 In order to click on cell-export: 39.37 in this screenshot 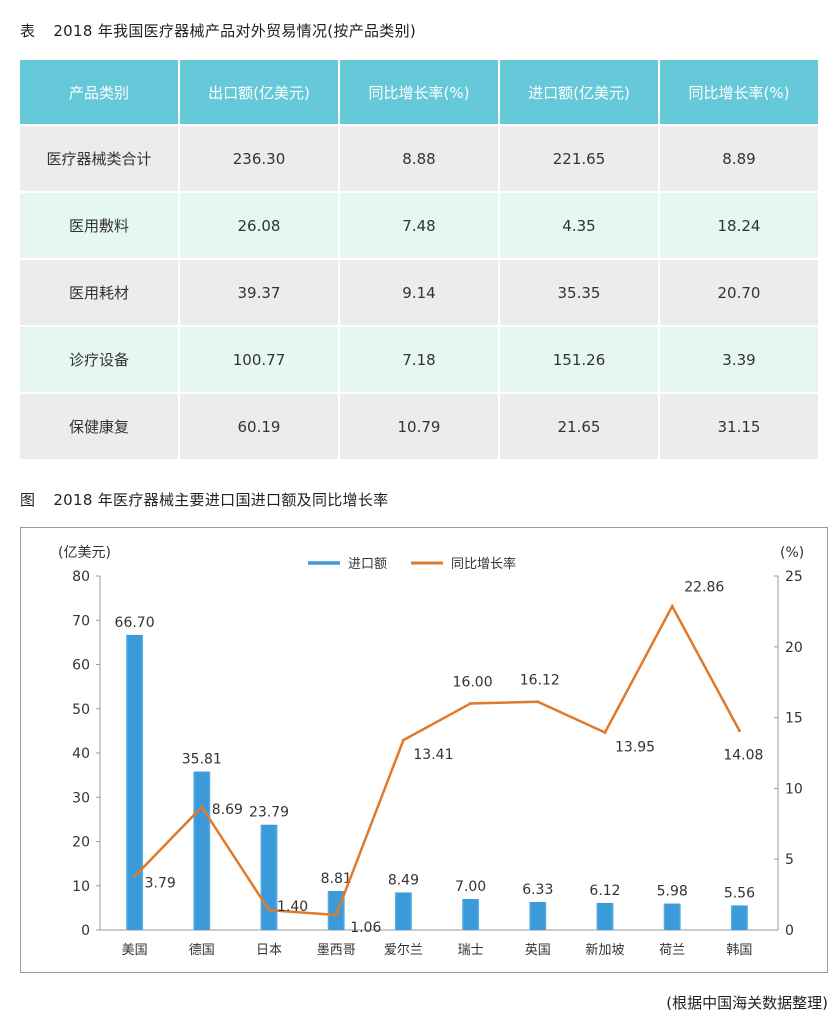, I will do `click(259, 292)`.